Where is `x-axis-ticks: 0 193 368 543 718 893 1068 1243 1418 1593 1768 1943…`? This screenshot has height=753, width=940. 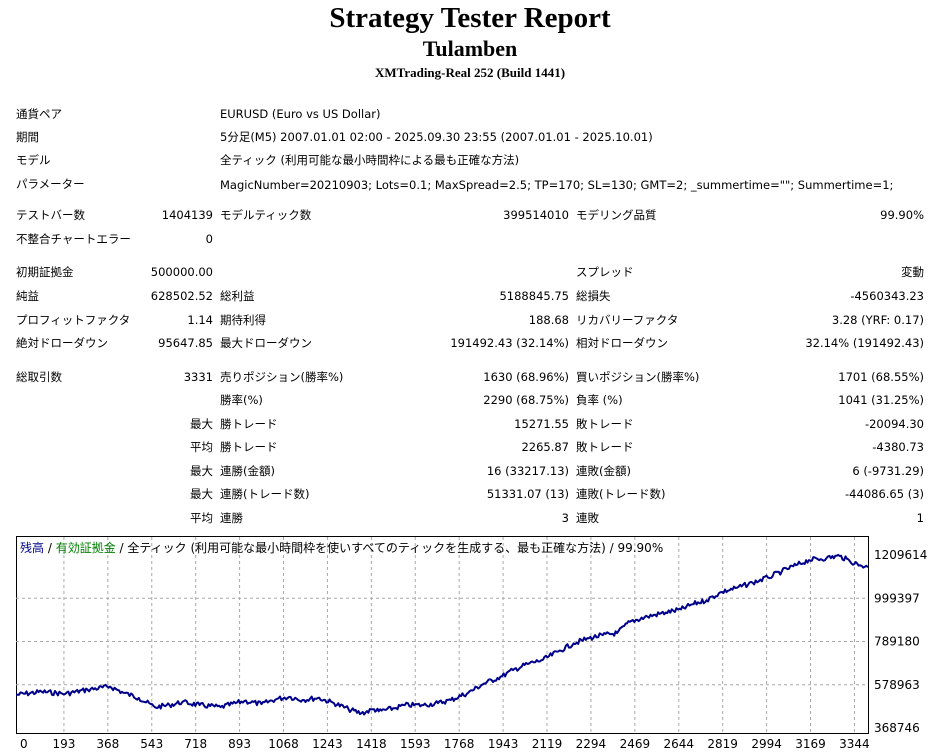 x-axis-ticks: 0 193 368 543 718 893 1068 1243 1418 1593 1768 1943… is located at coordinates (445, 744).